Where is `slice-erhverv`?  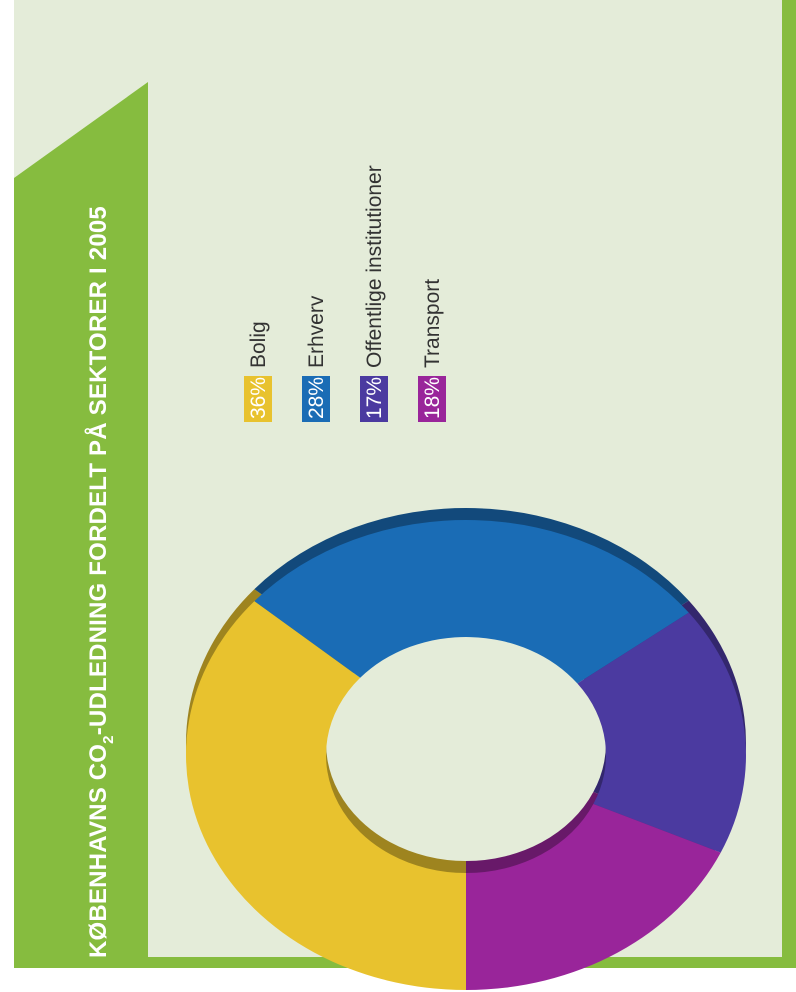 slice-erhverv is located at coordinates (471, 602).